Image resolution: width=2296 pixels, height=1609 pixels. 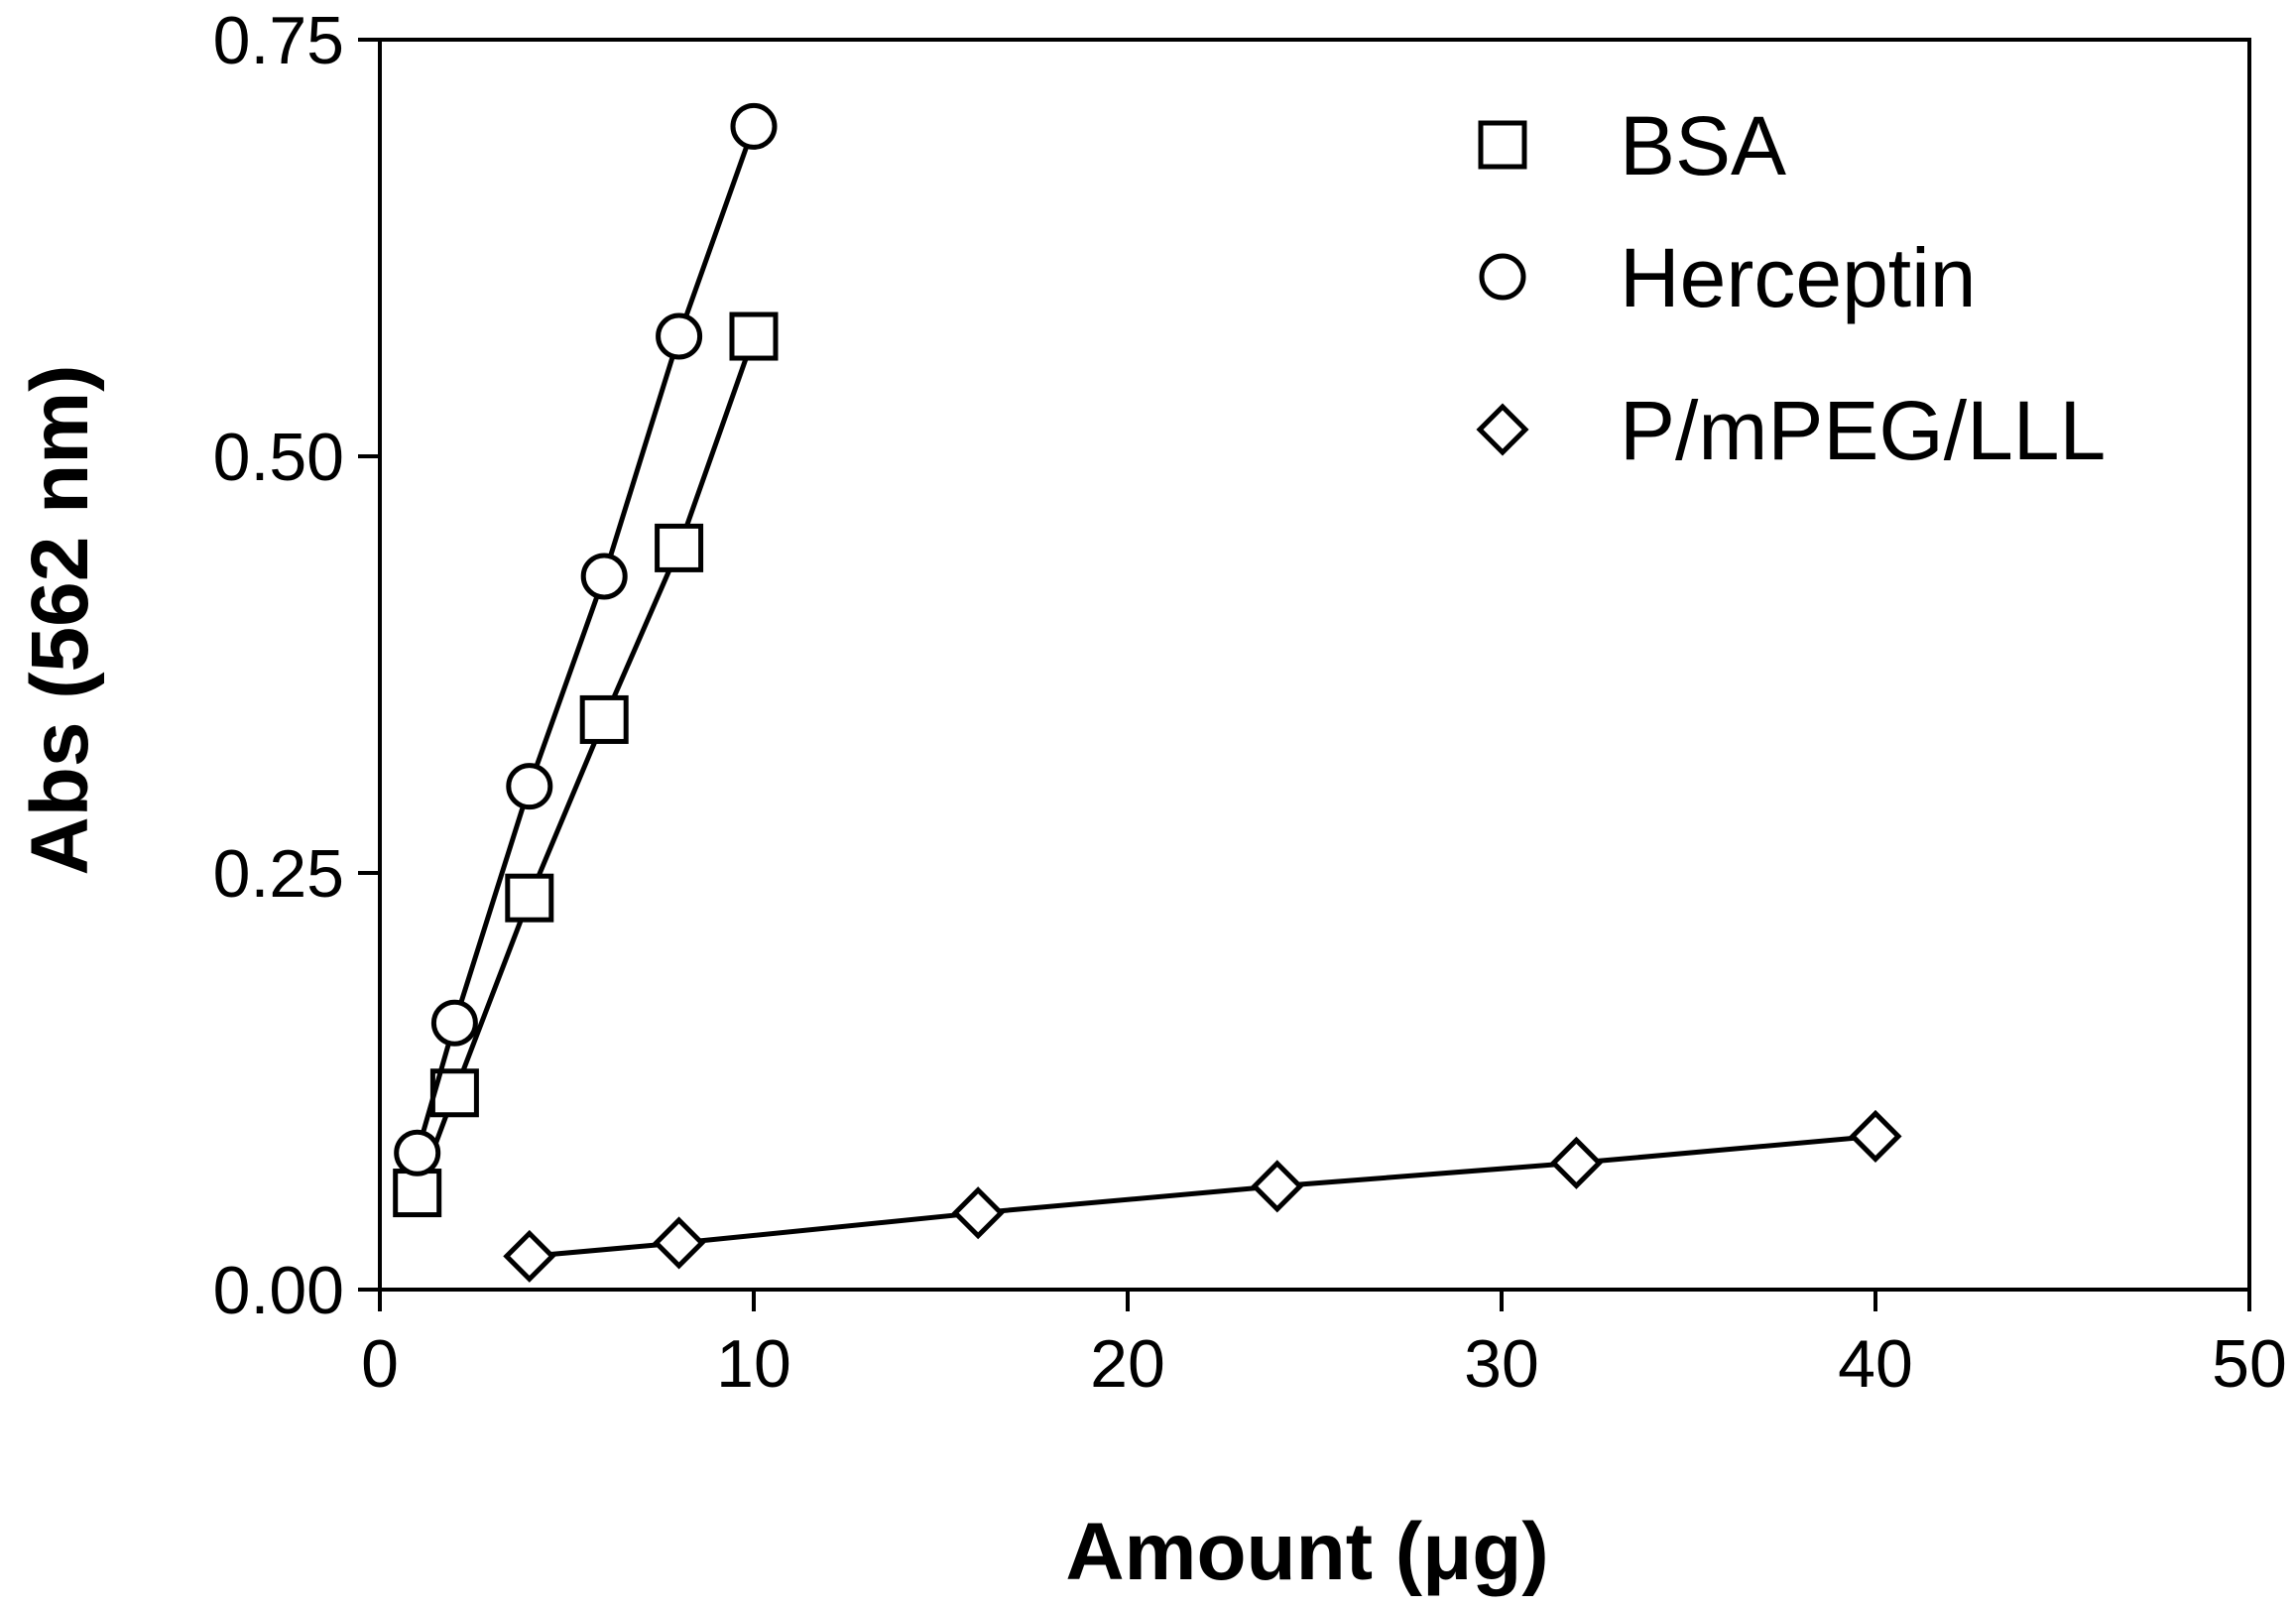 What do you see at coordinates (1502, 145) in the screenshot?
I see `legend-square-marker` at bounding box center [1502, 145].